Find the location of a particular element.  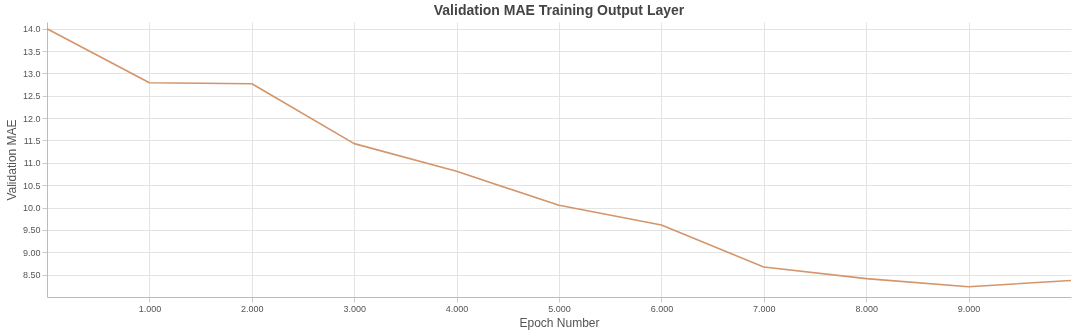

y-tick-label: 10.5 is located at coordinates (31, 185).